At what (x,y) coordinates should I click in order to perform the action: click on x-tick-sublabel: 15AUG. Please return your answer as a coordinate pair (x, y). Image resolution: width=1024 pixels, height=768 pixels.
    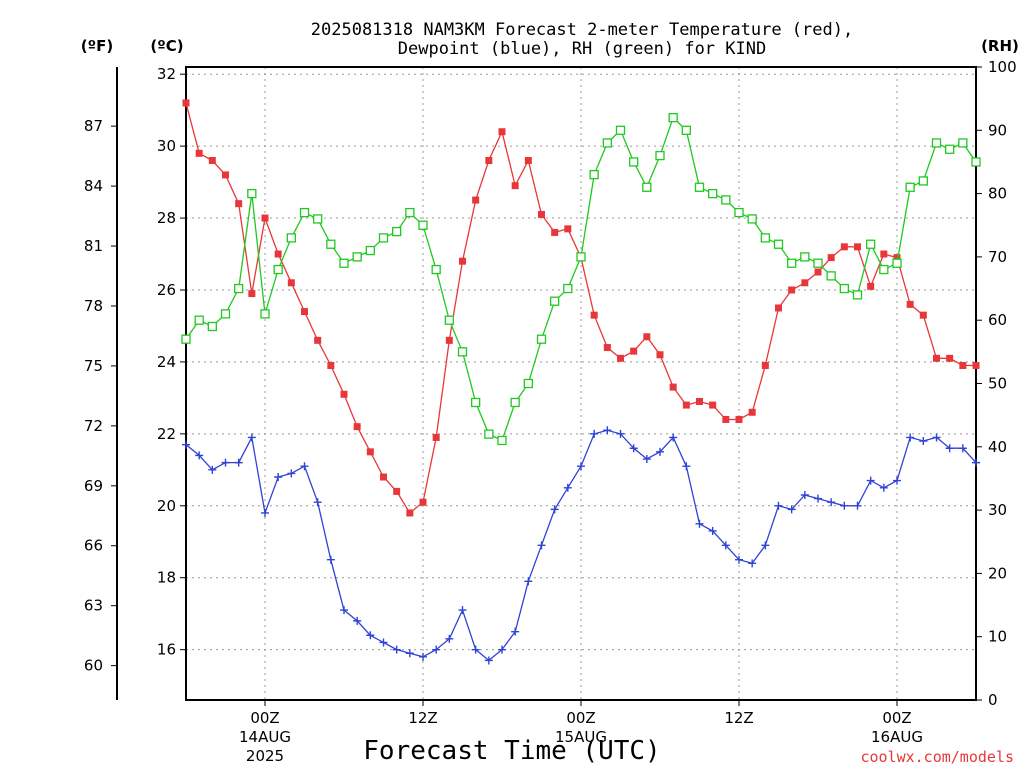
    Looking at the image, I should click on (581, 737).